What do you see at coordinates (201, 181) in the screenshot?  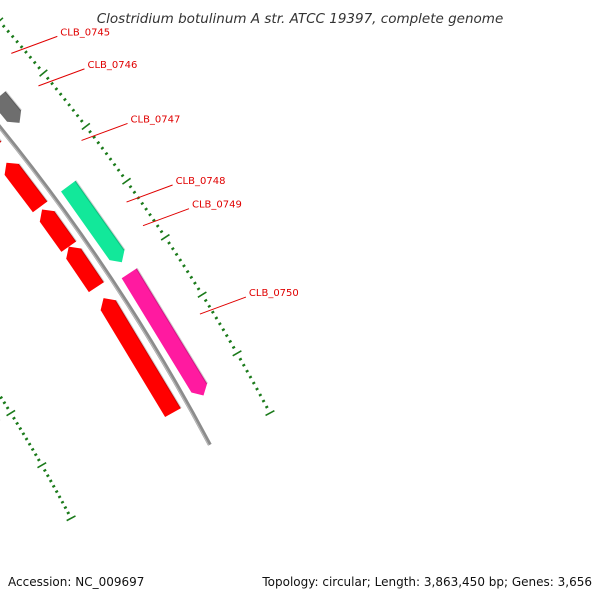 I see `gene-label: CLB_0748` at bounding box center [201, 181].